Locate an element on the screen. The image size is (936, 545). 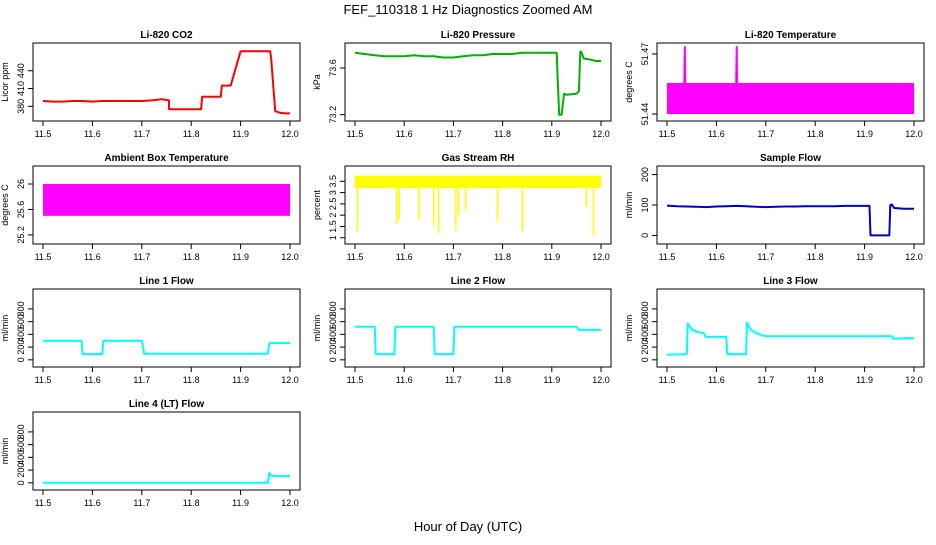
y-tick-label: 440 is located at coordinates (21, 70).